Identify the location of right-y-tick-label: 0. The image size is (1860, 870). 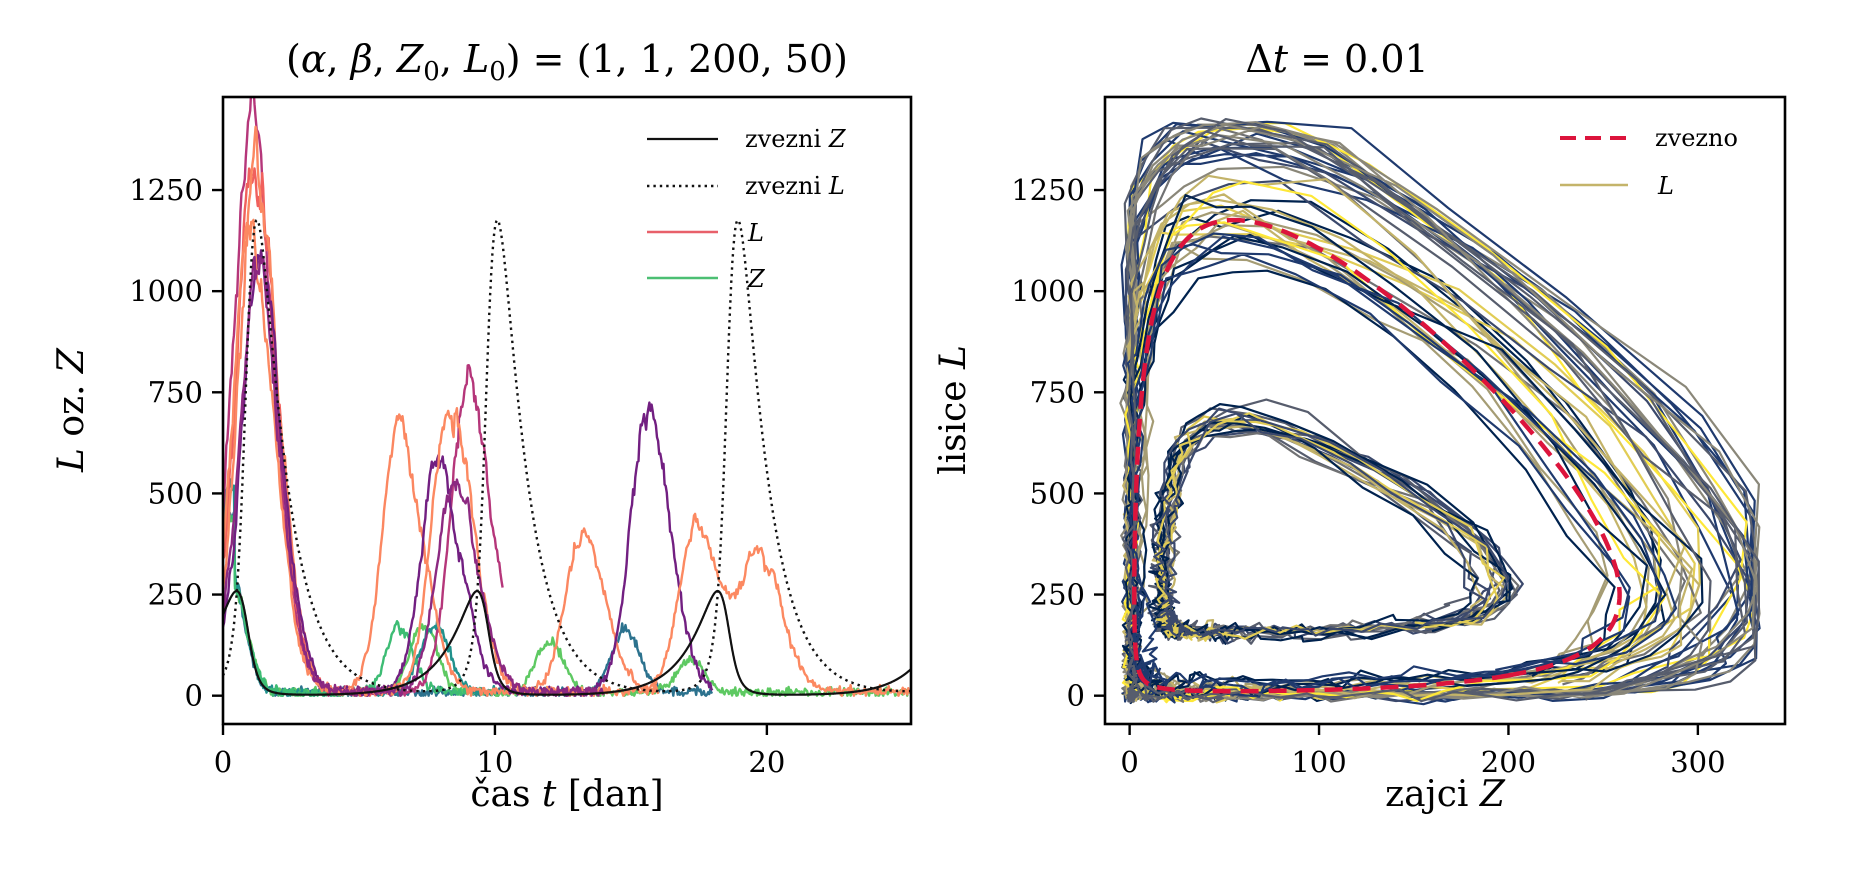
(1076, 696).